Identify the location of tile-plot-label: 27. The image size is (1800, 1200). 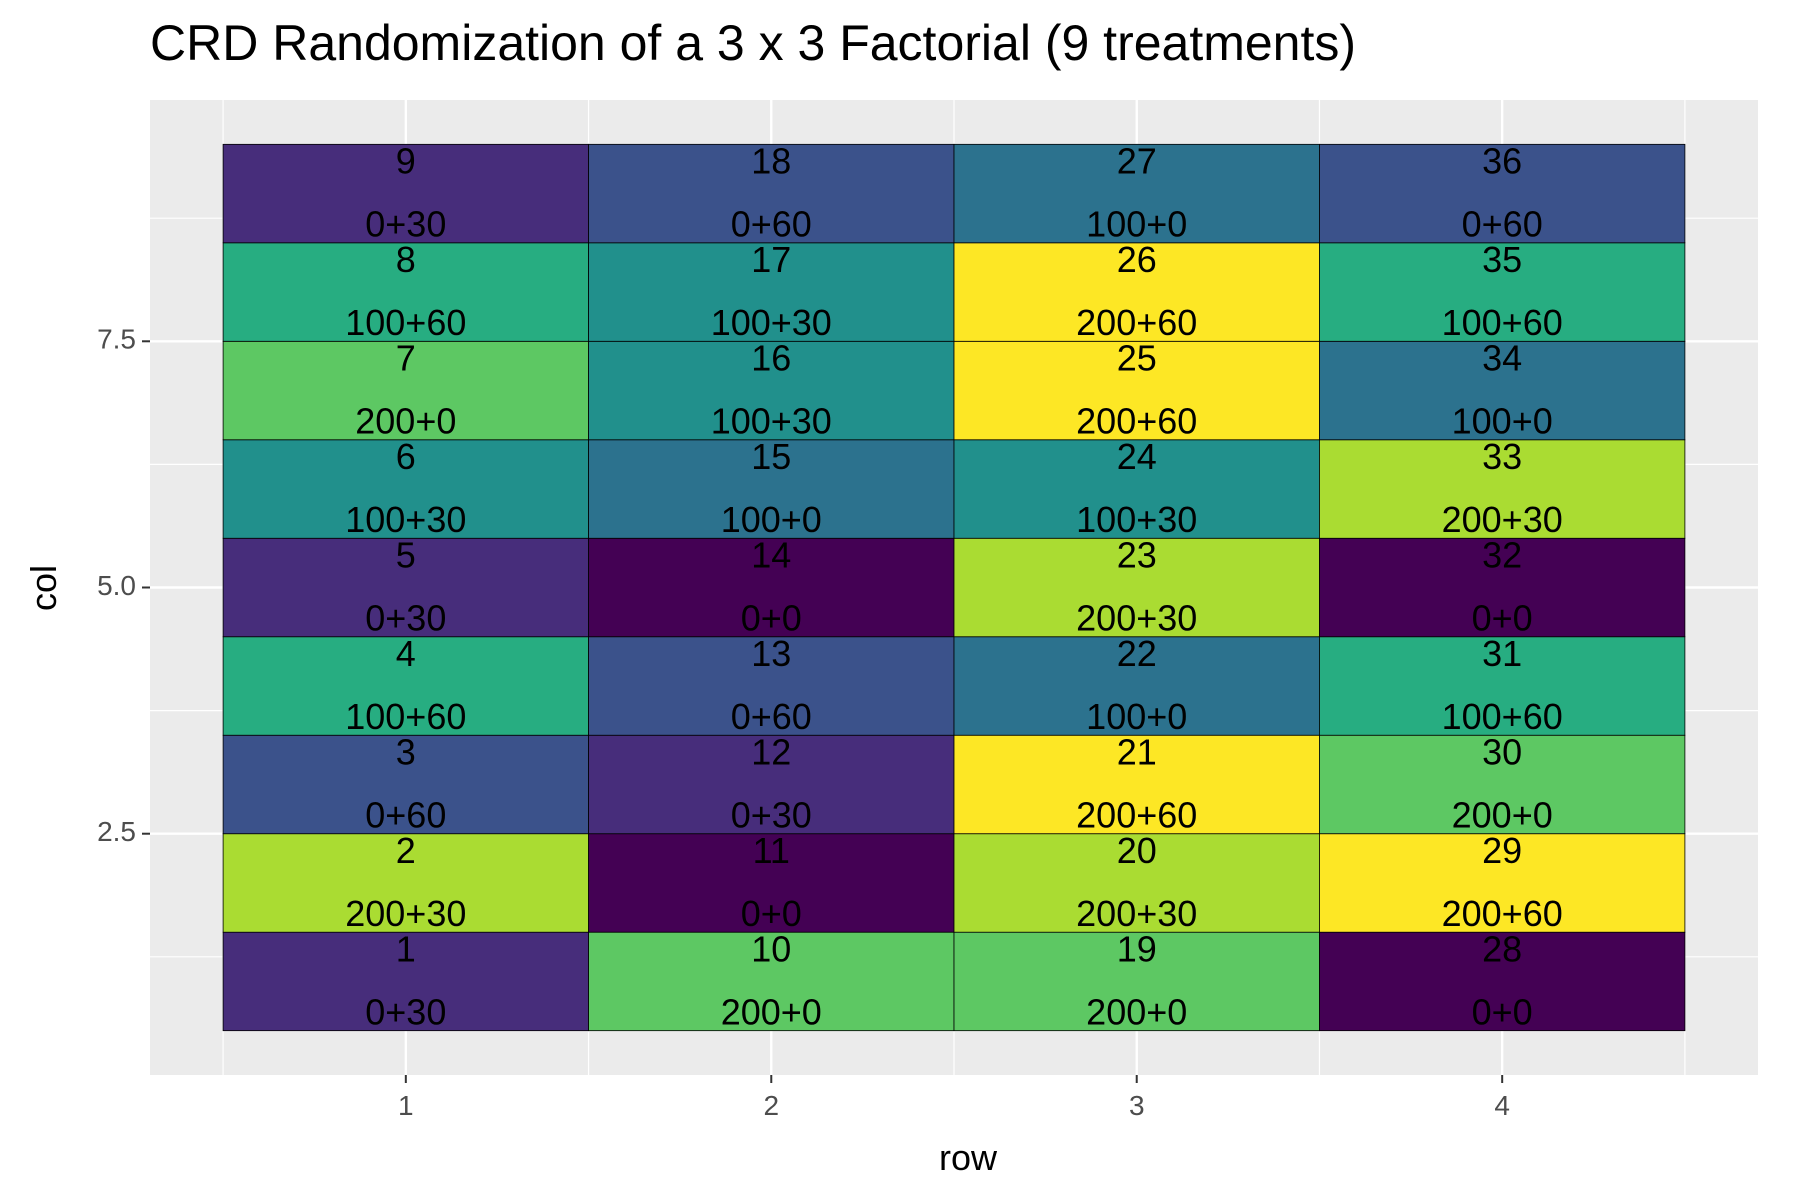
(1137, 161).